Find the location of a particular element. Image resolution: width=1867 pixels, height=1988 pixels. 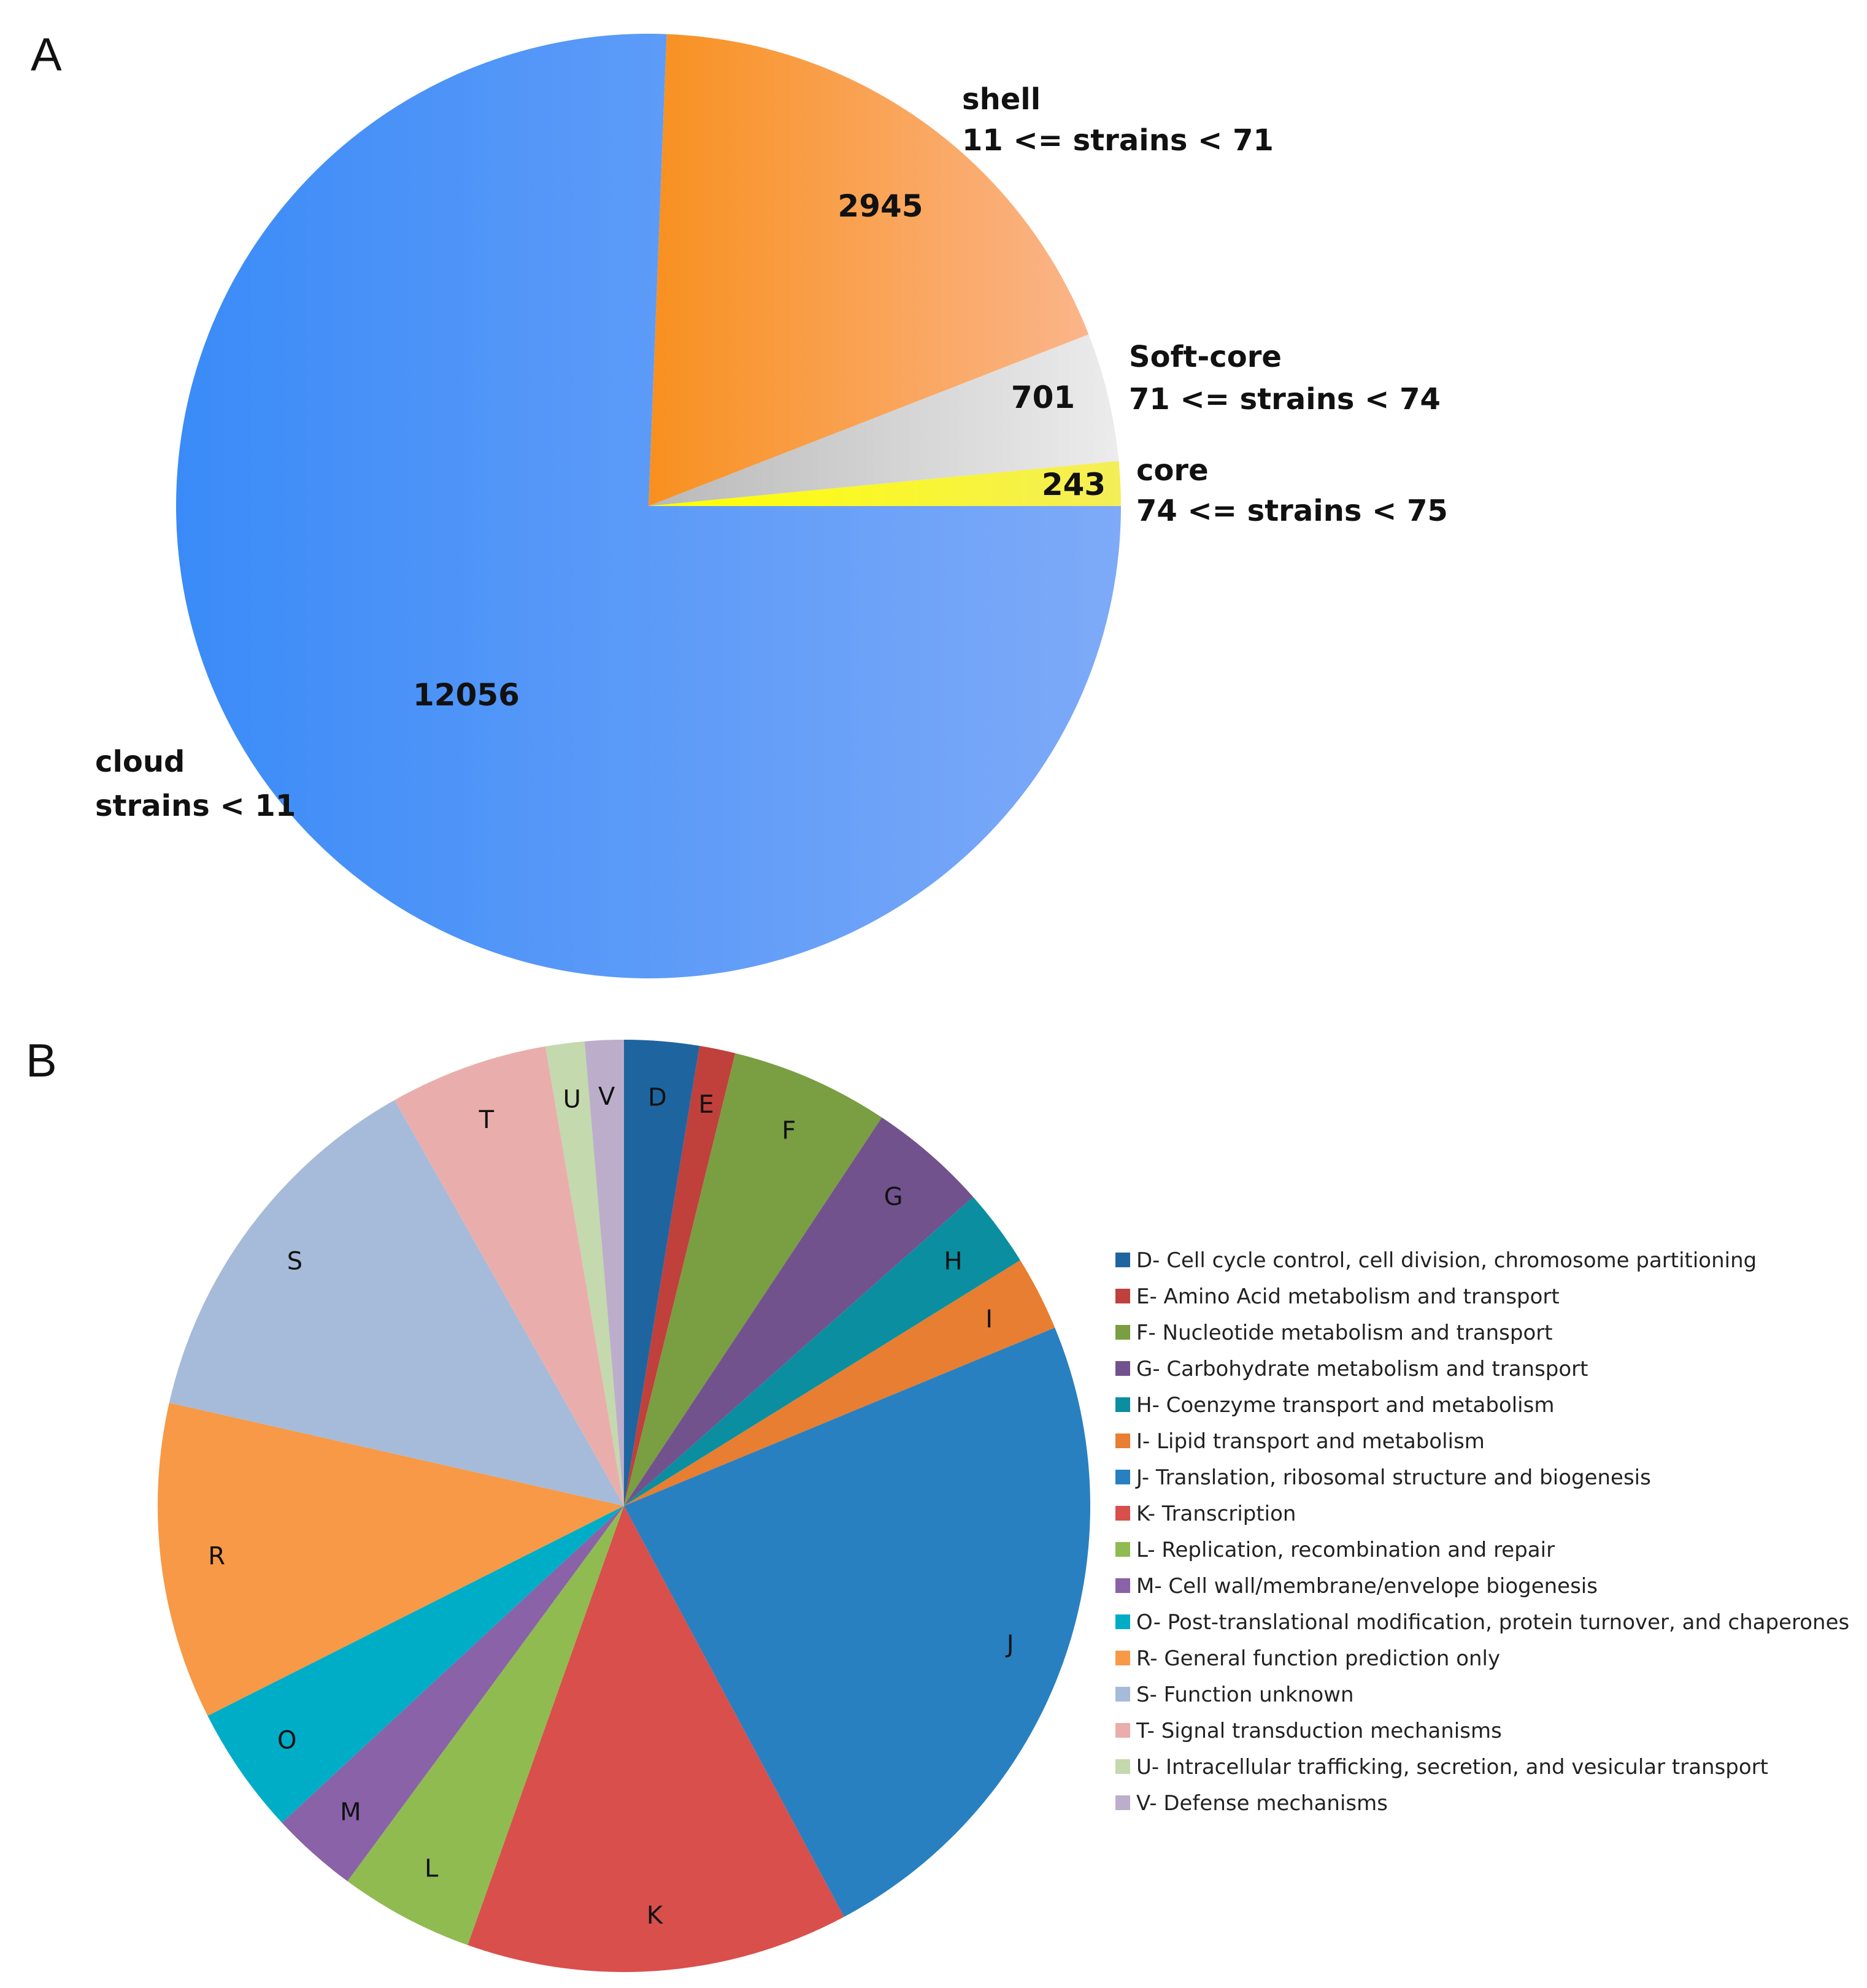

slice-label-i: I is located at coordinates (989, 1319).